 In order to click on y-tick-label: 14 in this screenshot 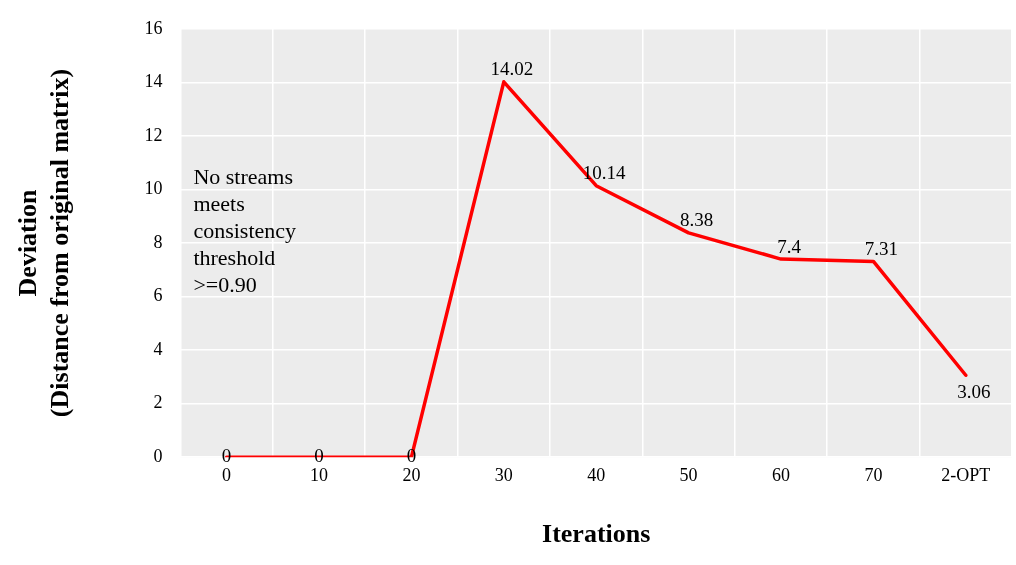, I will do `click(153, 81)`.